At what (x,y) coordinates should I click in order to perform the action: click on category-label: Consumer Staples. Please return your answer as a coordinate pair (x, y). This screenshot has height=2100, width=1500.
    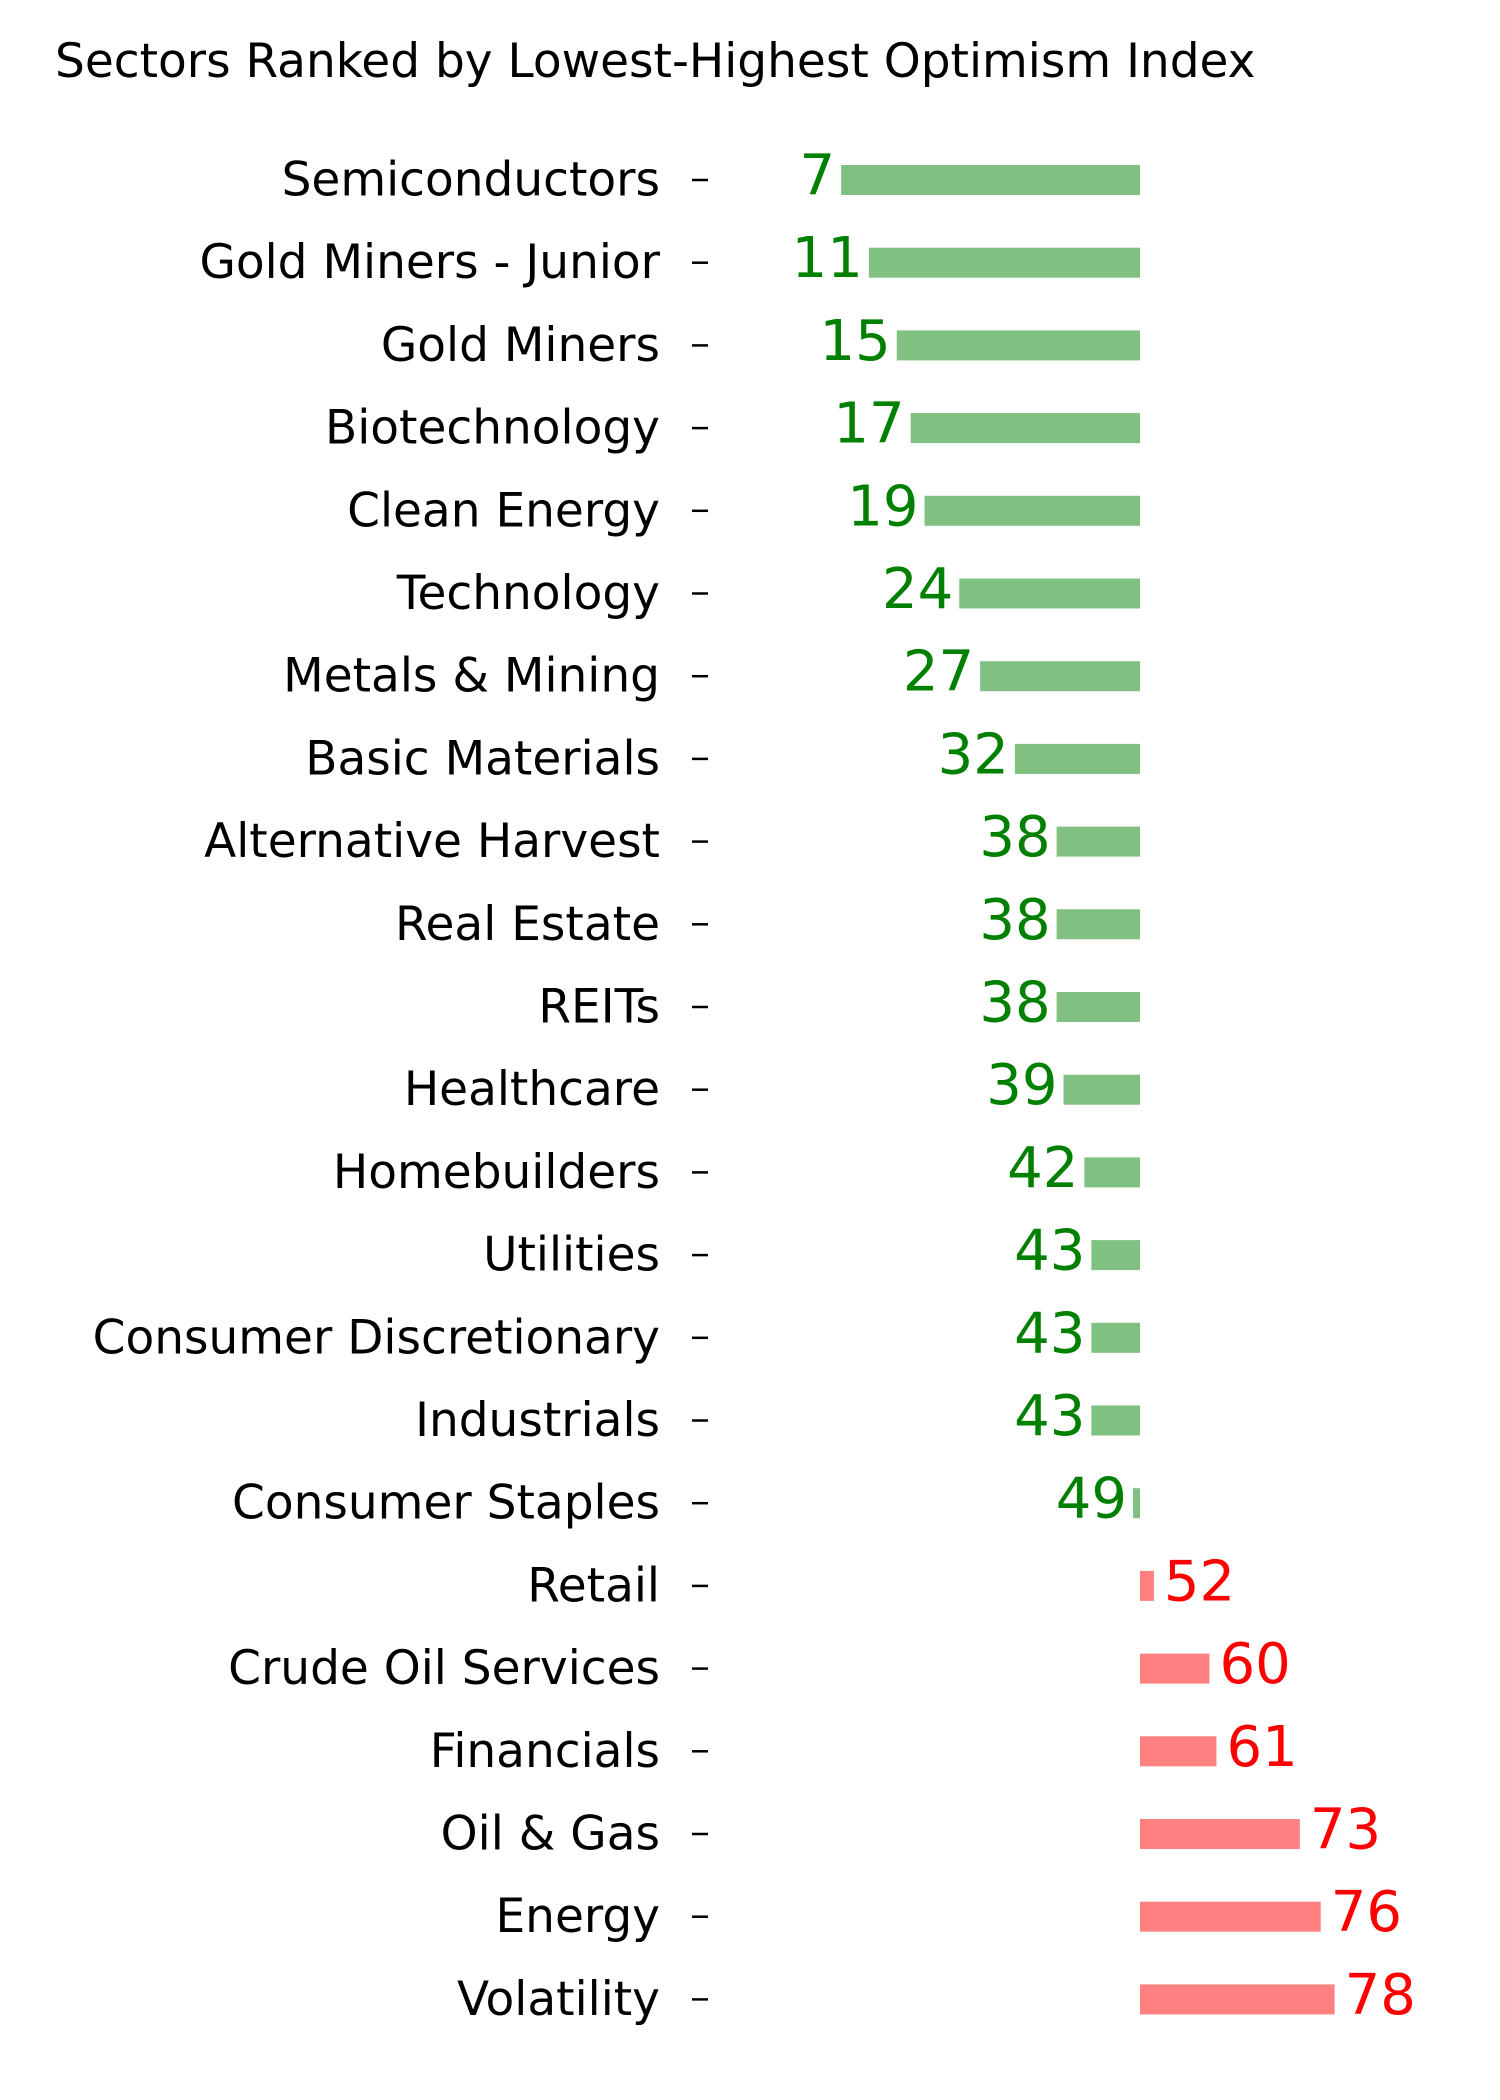
    Looking at the image, I should click on (446, 1503).